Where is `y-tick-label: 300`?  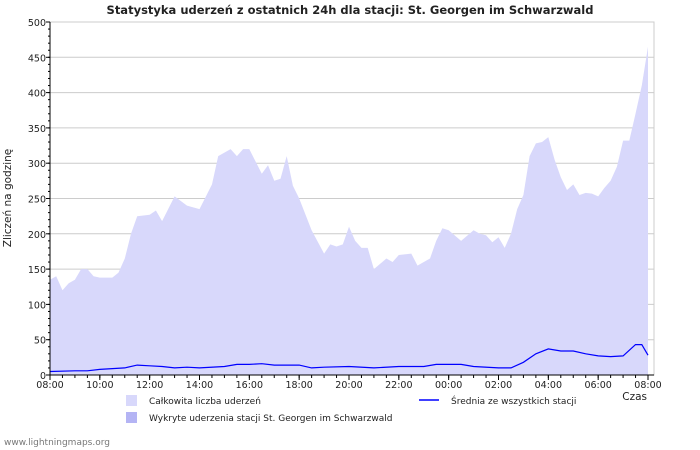
y-tick-label: 300 is located at coordinates (37, 164).